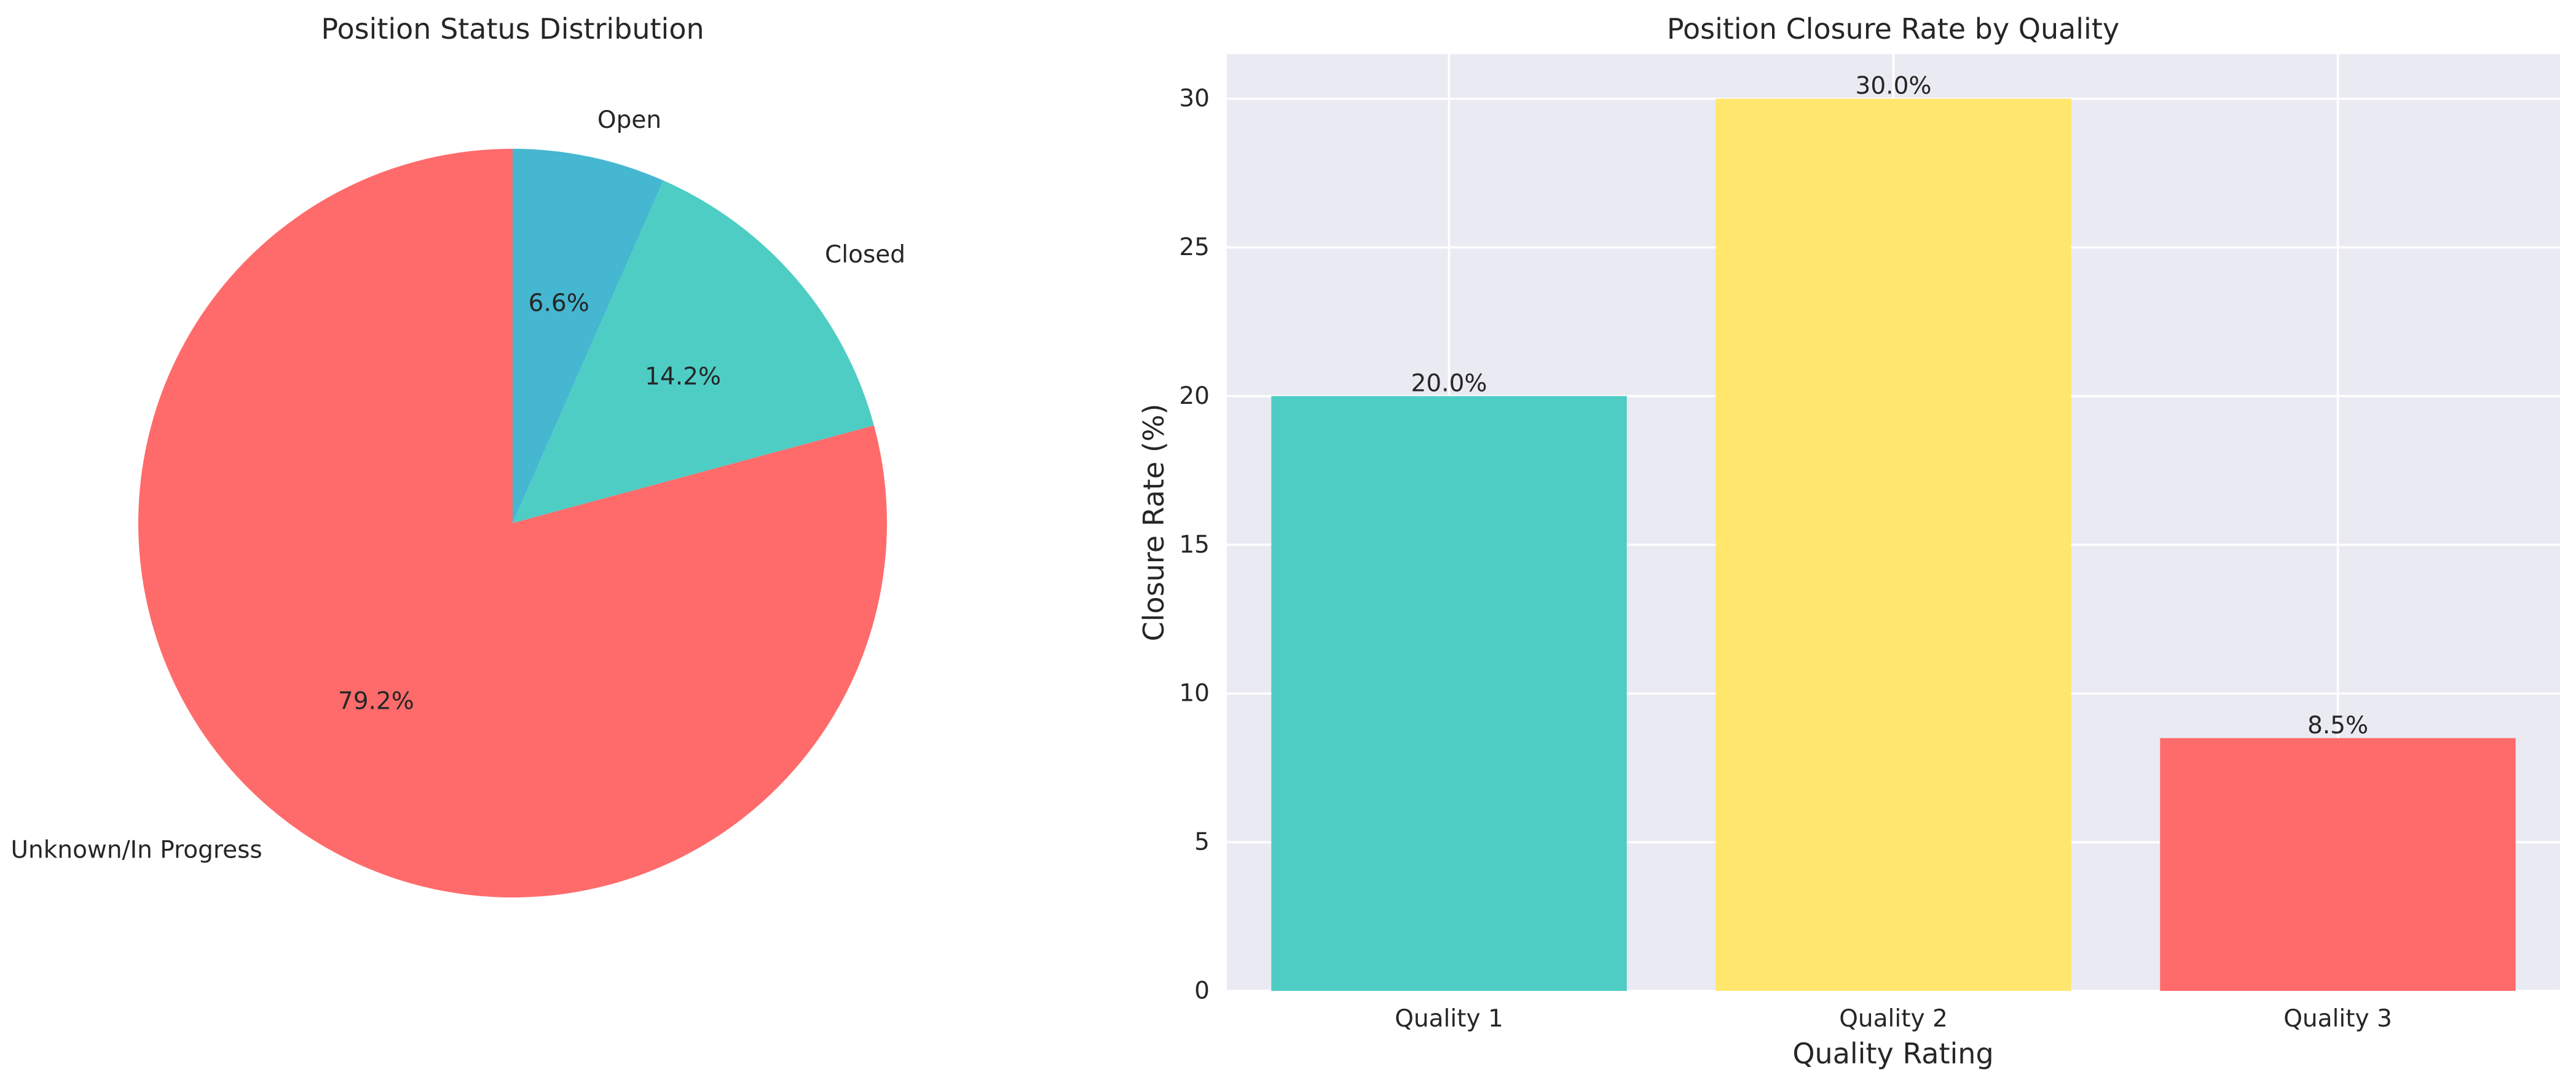  What do you see at coordinates (513, 29) in the screenshot?
I see `pie-chart-title: Position Status Distribution` at bounding box center [513, 29].